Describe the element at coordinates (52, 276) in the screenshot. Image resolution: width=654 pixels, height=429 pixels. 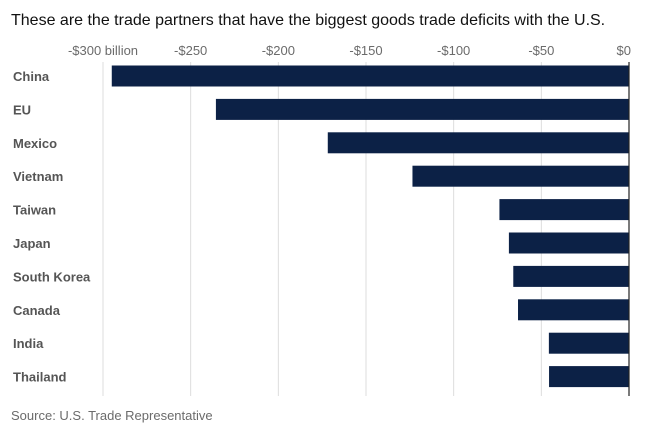
I see `category-label: South Korea` at that location.